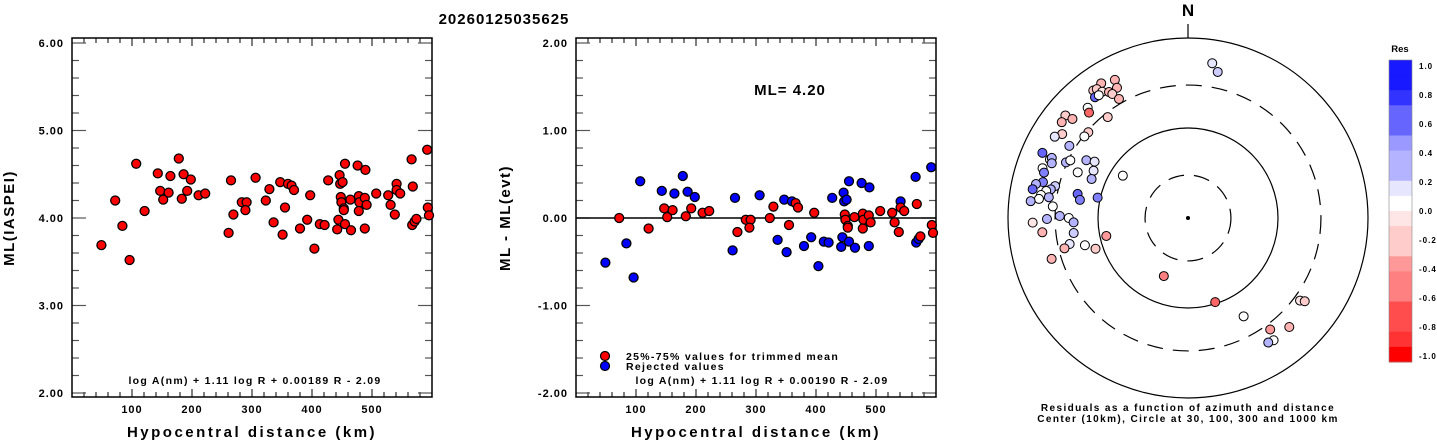 Image resolution: width=1437 pixels, height=441 pixels. What do you see at coordinates (1428, 269) in the screenshot?
I see `colorbar-label: -0.4` at bounding box center [1428, 269].